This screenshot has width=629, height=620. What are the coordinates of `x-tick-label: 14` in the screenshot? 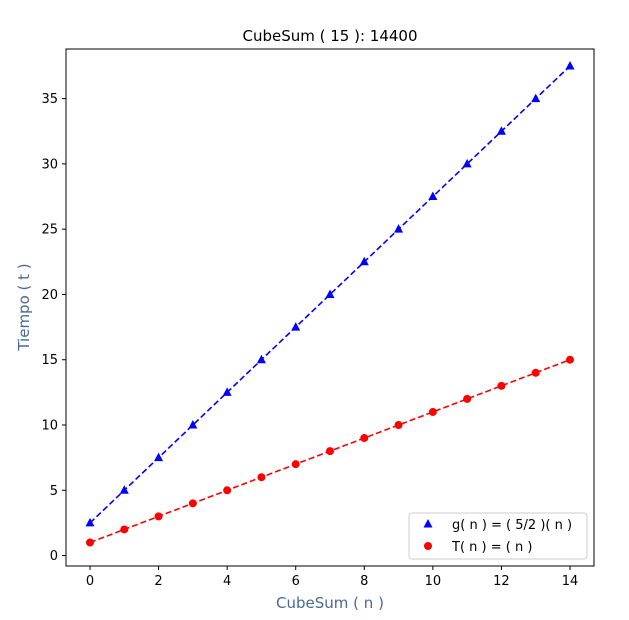 It's located at (570, 581).